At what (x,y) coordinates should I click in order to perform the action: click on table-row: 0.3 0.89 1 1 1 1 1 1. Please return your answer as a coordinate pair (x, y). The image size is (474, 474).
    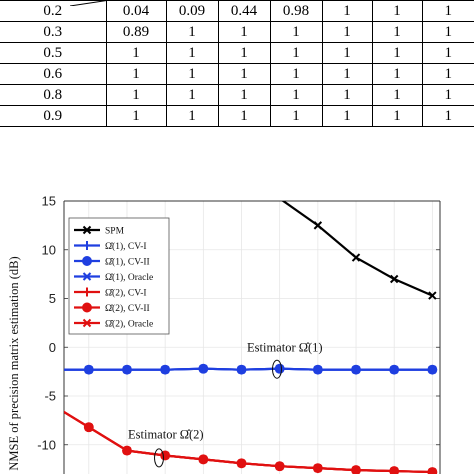
    Looking at the image, I should click on (237, 32).